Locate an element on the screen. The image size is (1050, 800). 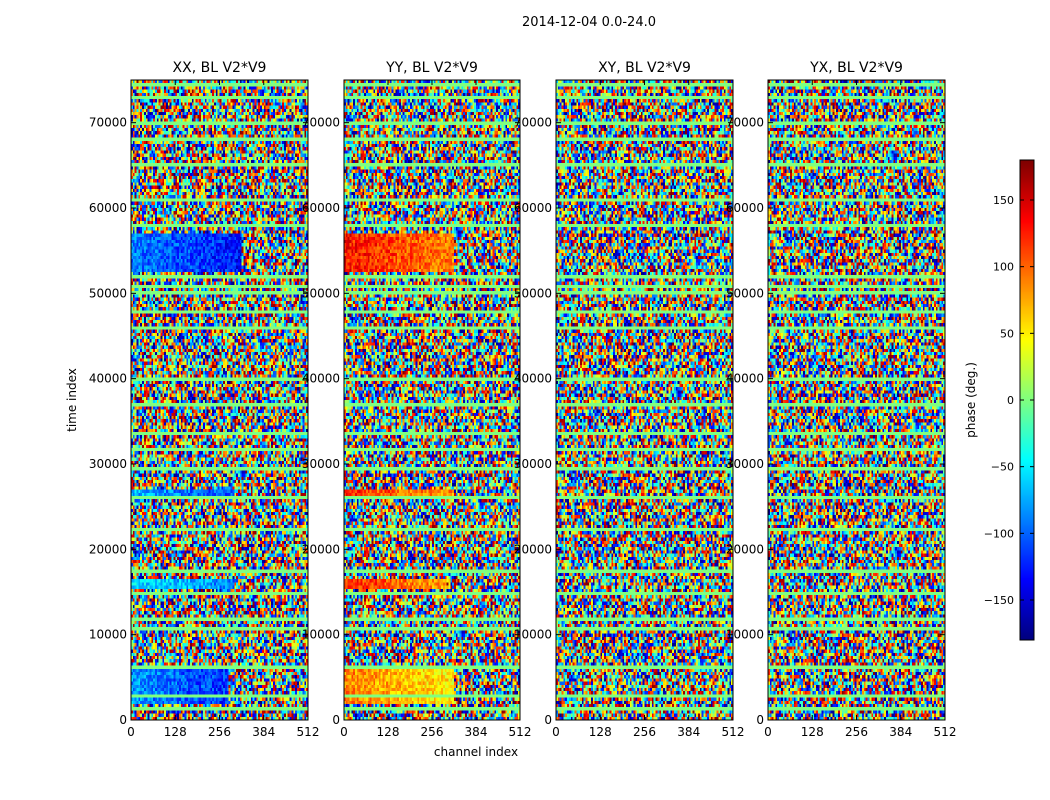
colorbar-tick-label: 100 is located at coordinates (1003, 267).